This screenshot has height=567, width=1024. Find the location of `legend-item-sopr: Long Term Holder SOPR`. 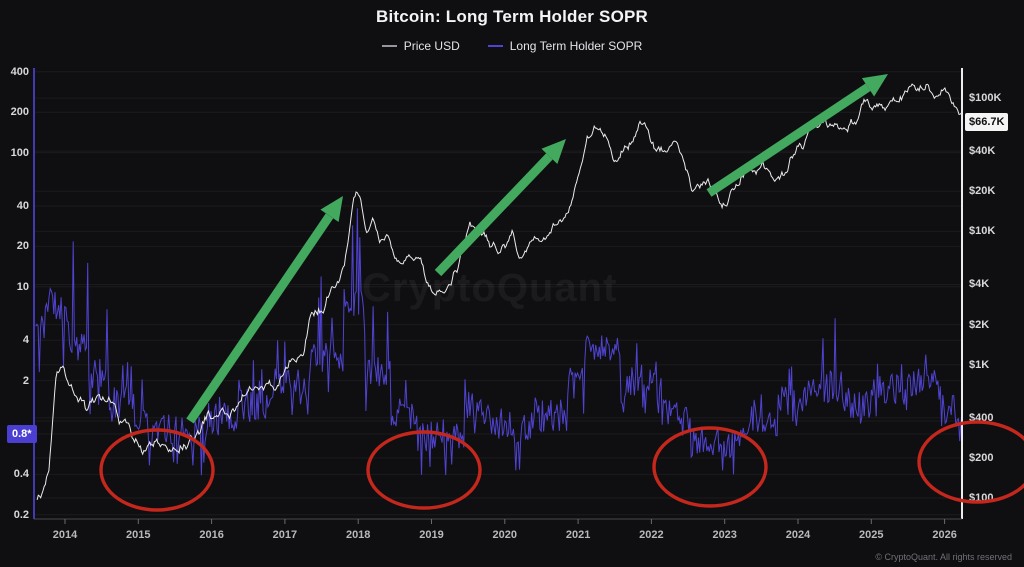

legend-item-sopr: Long Term Holder SOPR is located at coordinates (565, 46).